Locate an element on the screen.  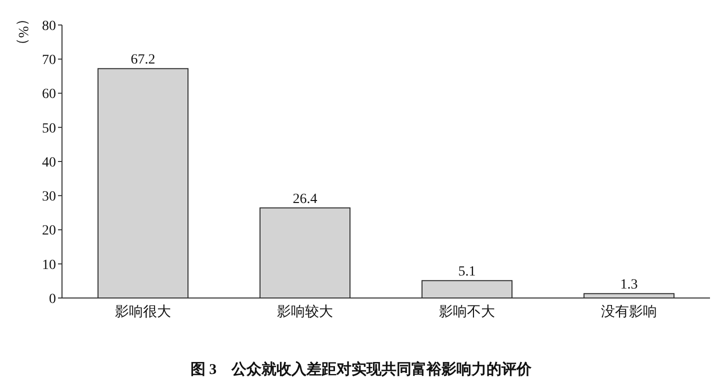
data-label: 5.1 is located at coordinates (467, 272).